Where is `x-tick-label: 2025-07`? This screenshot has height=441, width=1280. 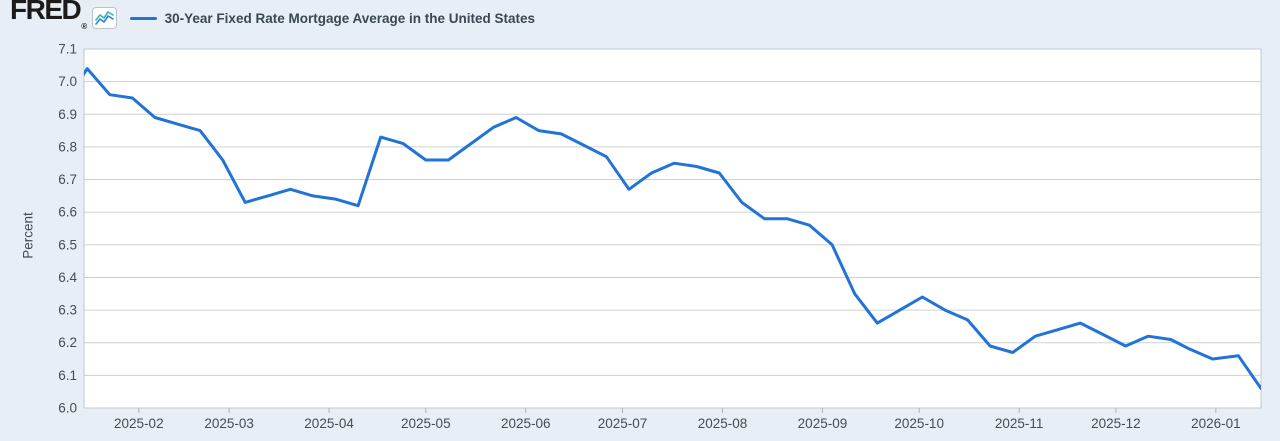
x-tick-label: 2025-07 is located at coordinates (623, 423).